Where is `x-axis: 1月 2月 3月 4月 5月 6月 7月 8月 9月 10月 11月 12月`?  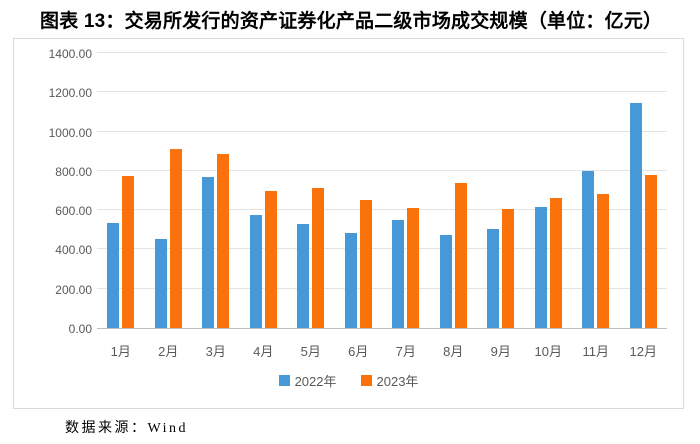
x-axis: 1月 2月 3月 4月 5月 6月 7月 8月 9月 10月 11月 12月 is located at coordinates (382, 350).